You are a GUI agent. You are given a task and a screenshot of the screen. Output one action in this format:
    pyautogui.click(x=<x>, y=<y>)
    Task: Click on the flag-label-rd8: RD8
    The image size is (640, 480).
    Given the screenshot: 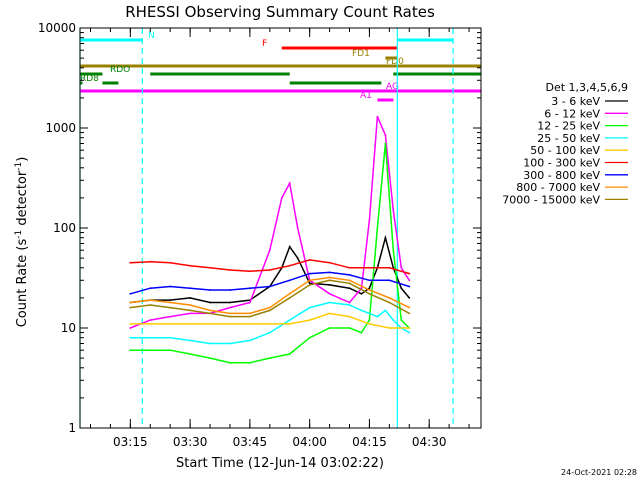 What is the action you would take?
    pyautogui.click(x=89, y=79)
    